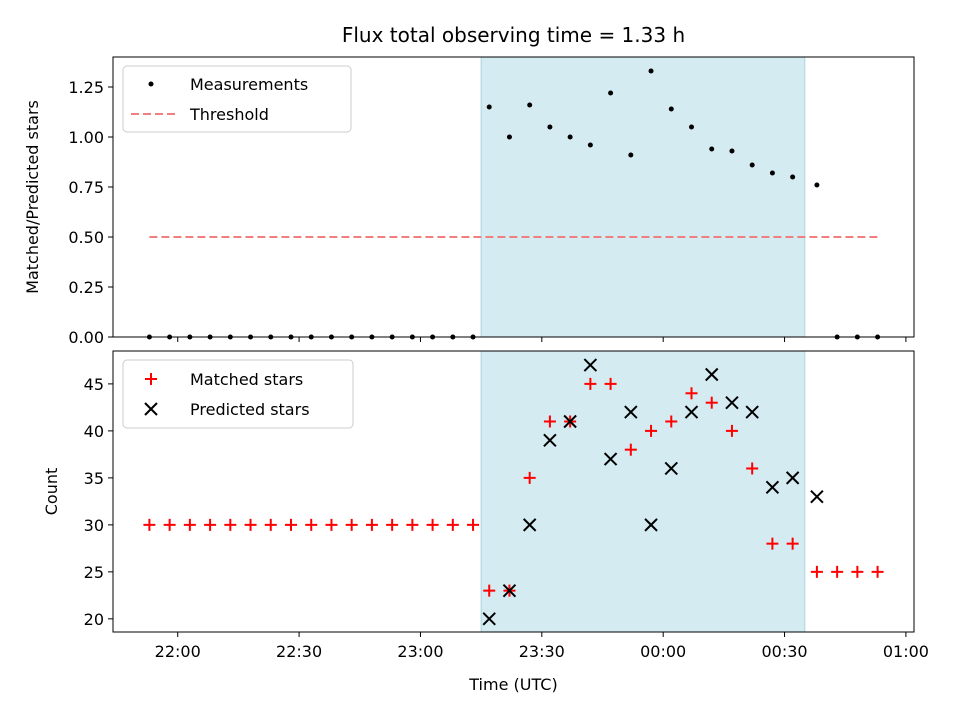 This screenshot has width=960, height=720. What do you see at coordinates (663, 651) in the screenshot?
I see `x-tick-label: 00:00` at bounding box center [663, 651].